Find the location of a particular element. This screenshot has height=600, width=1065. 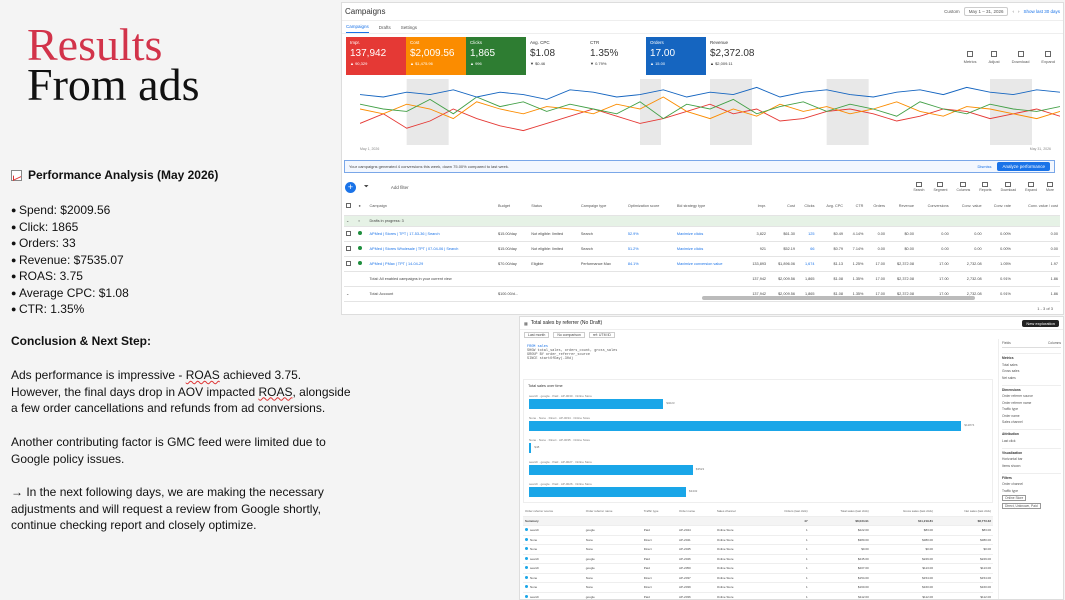

metric-card: Clicks 1,865 ▲ 996 is located at coordinates (496, 56).